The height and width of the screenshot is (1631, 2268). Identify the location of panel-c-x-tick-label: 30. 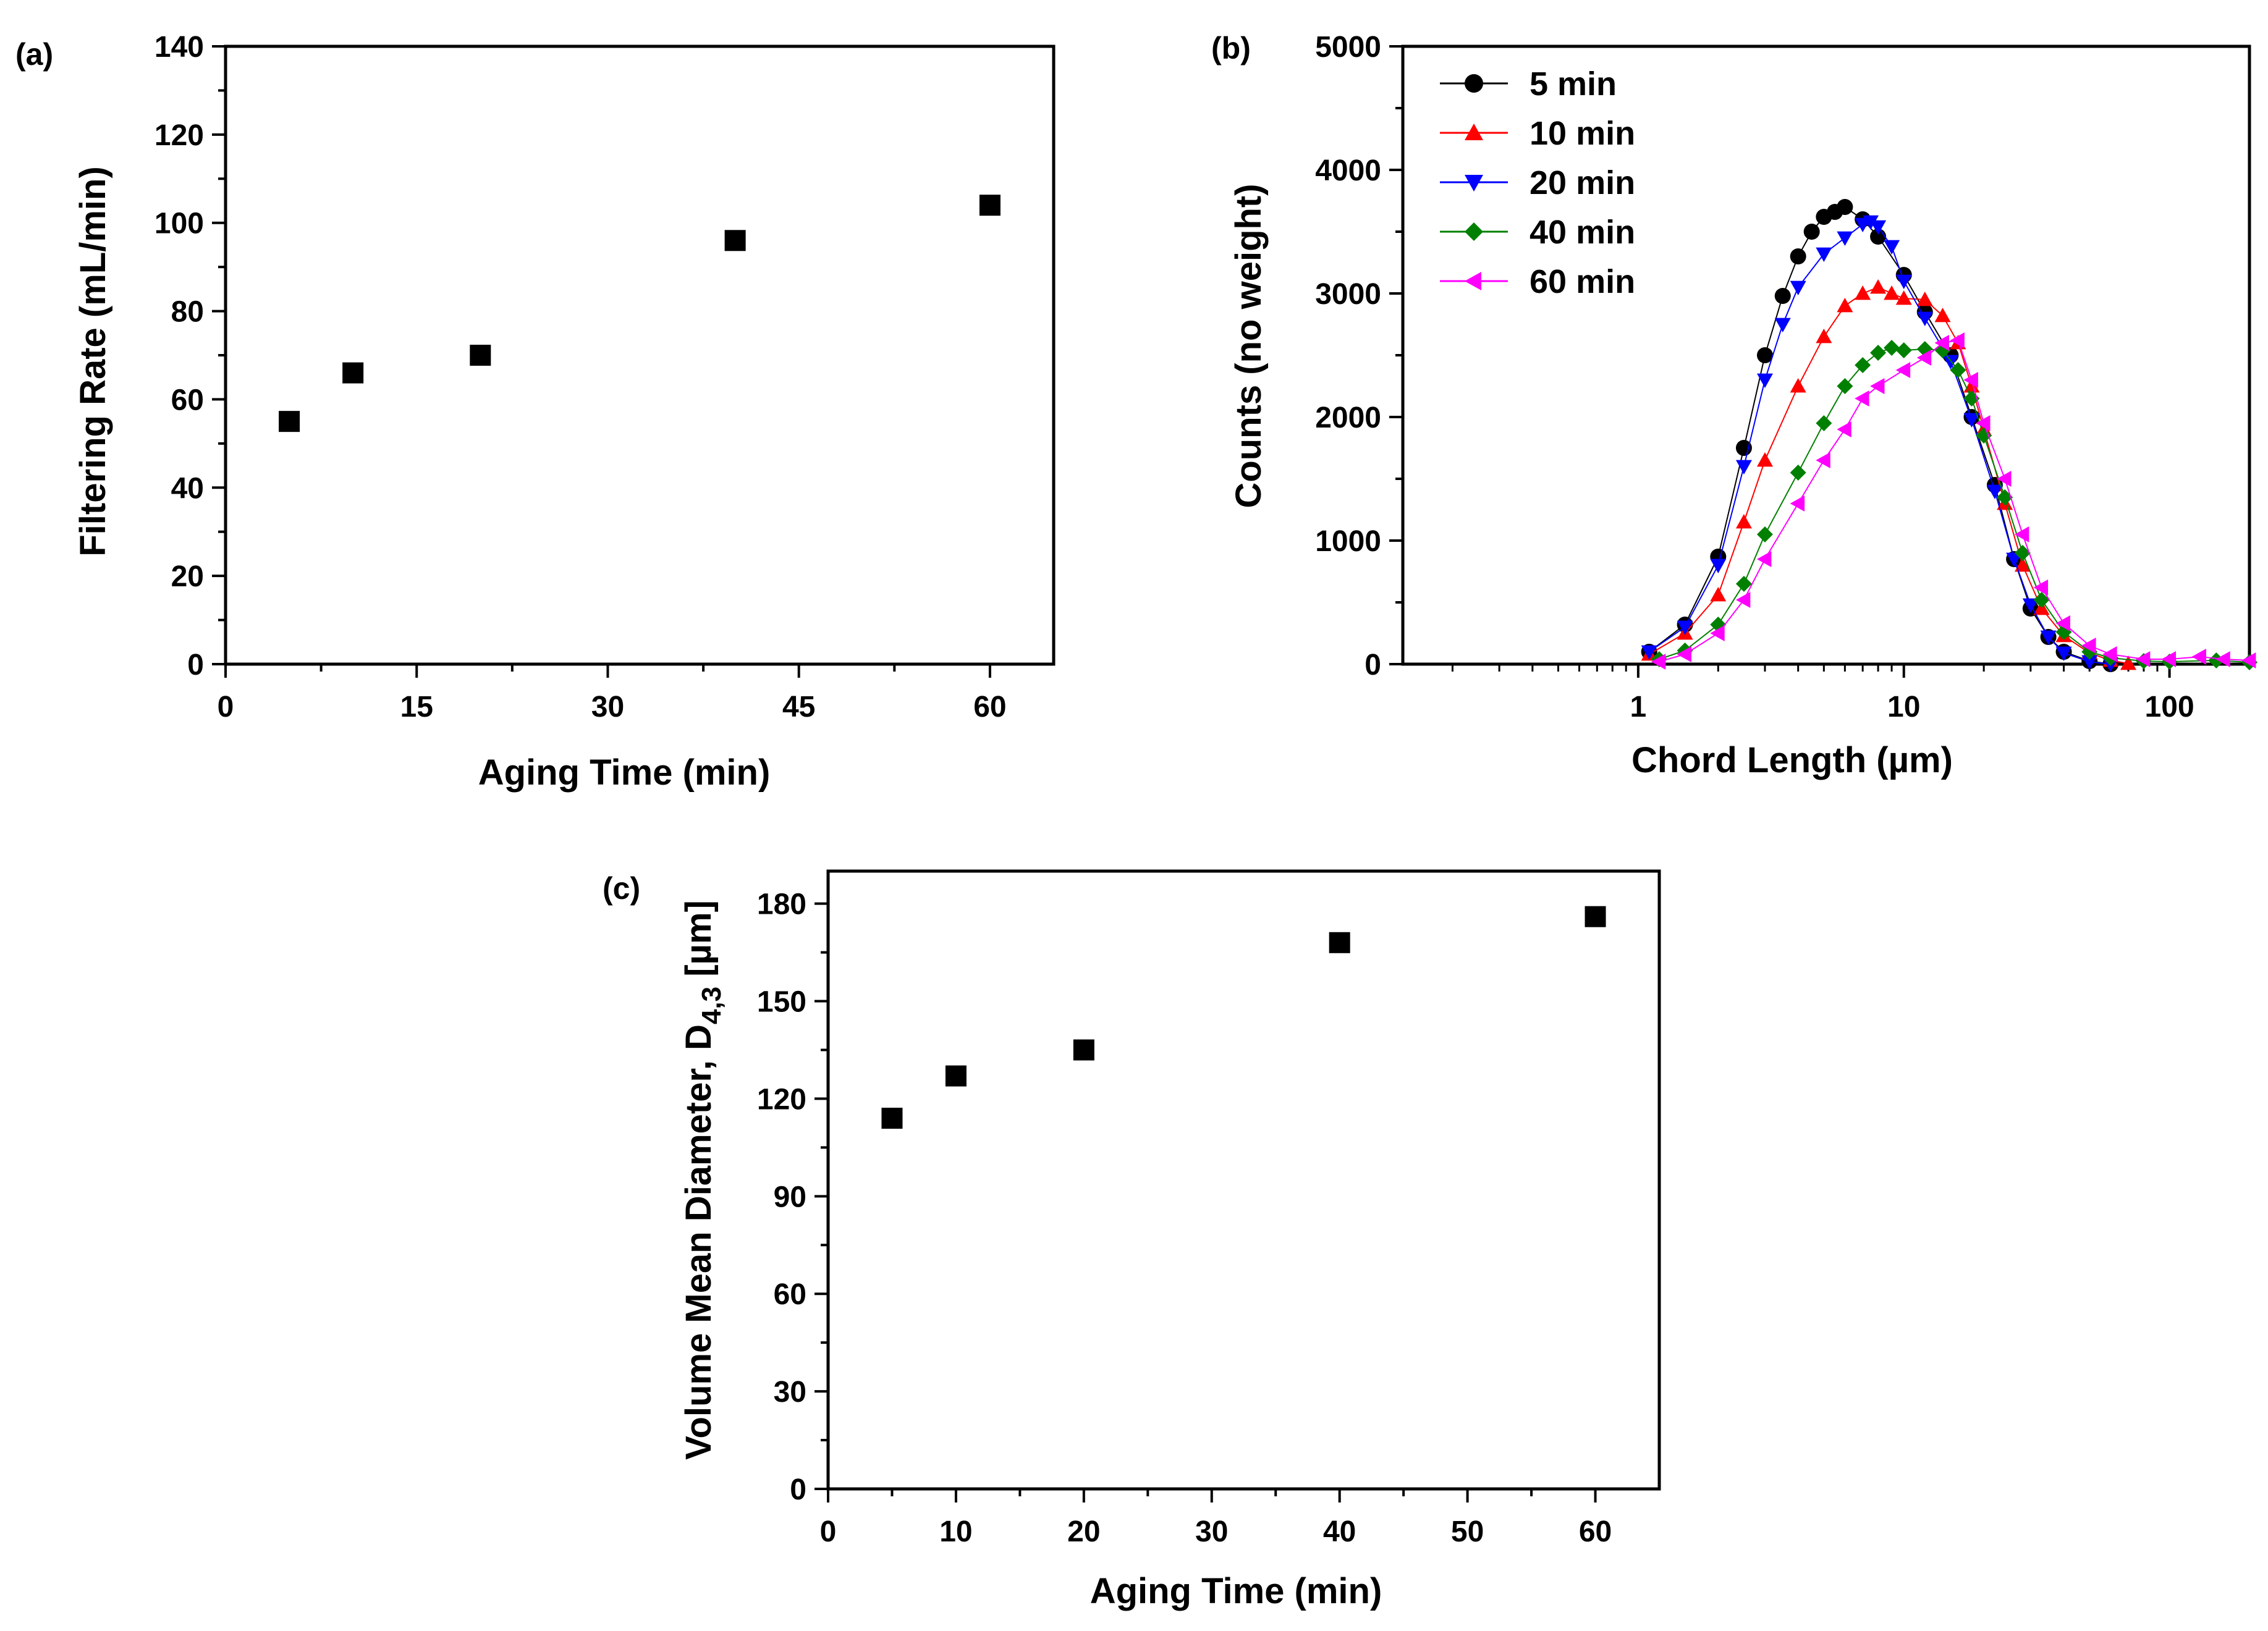
(1211, 1531).